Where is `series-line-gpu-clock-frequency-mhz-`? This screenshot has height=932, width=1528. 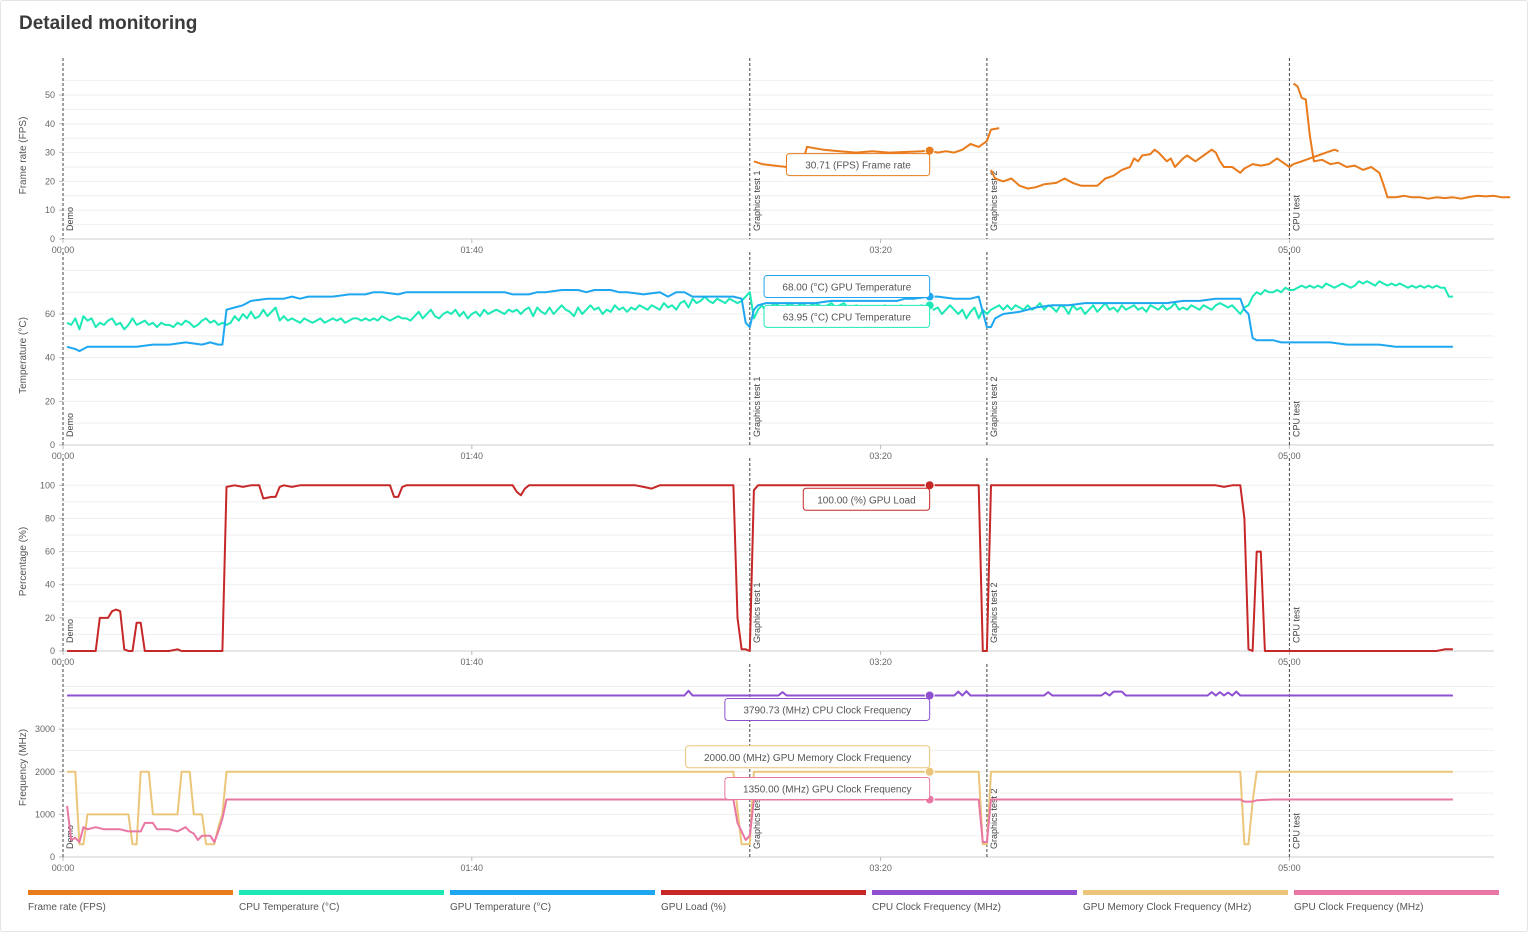 series-line-gpu-clock-frequency-mhz- is located at coordinates (759, 821).